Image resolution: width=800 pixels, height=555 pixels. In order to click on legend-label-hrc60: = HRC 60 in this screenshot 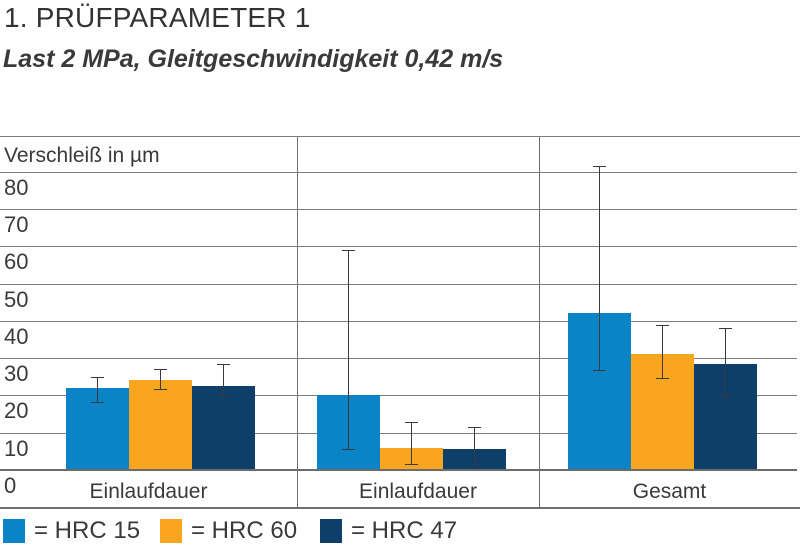, I will do `click(244, 530)`.